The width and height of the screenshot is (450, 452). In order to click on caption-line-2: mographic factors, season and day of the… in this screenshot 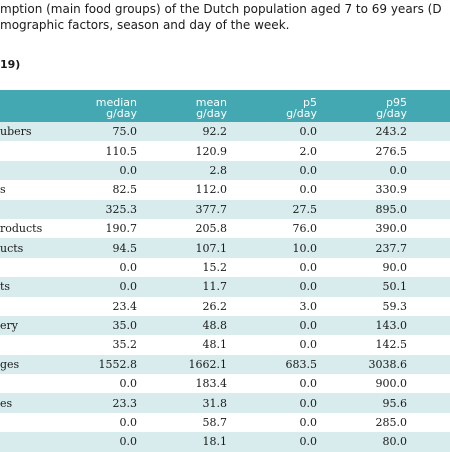, I will do `click(145, 25)`.